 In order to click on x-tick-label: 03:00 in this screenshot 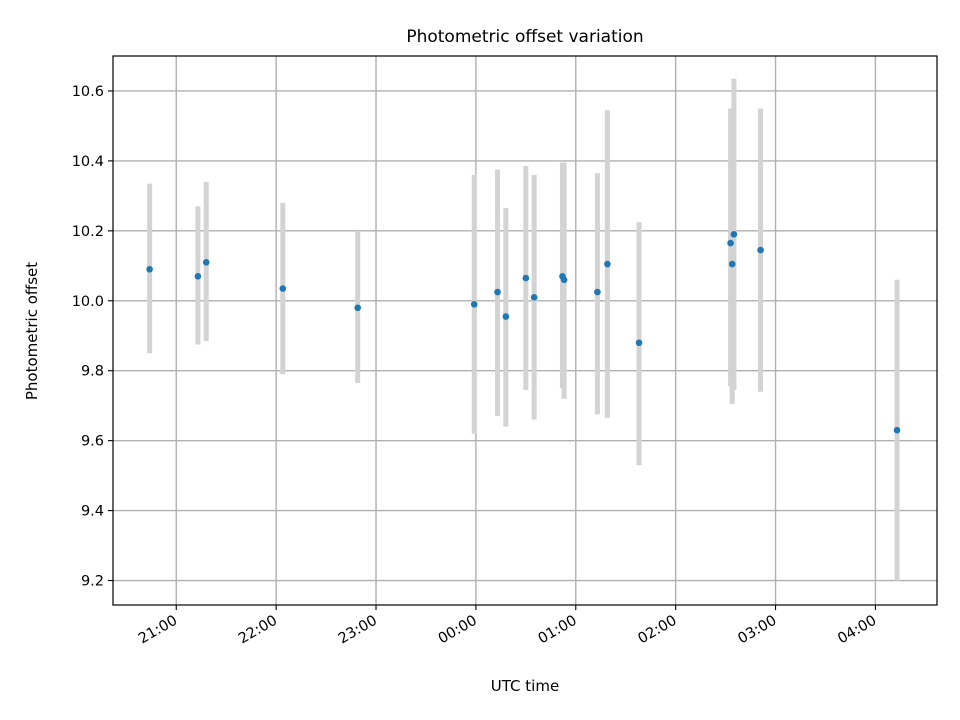, I will do `click(757, 630)`.